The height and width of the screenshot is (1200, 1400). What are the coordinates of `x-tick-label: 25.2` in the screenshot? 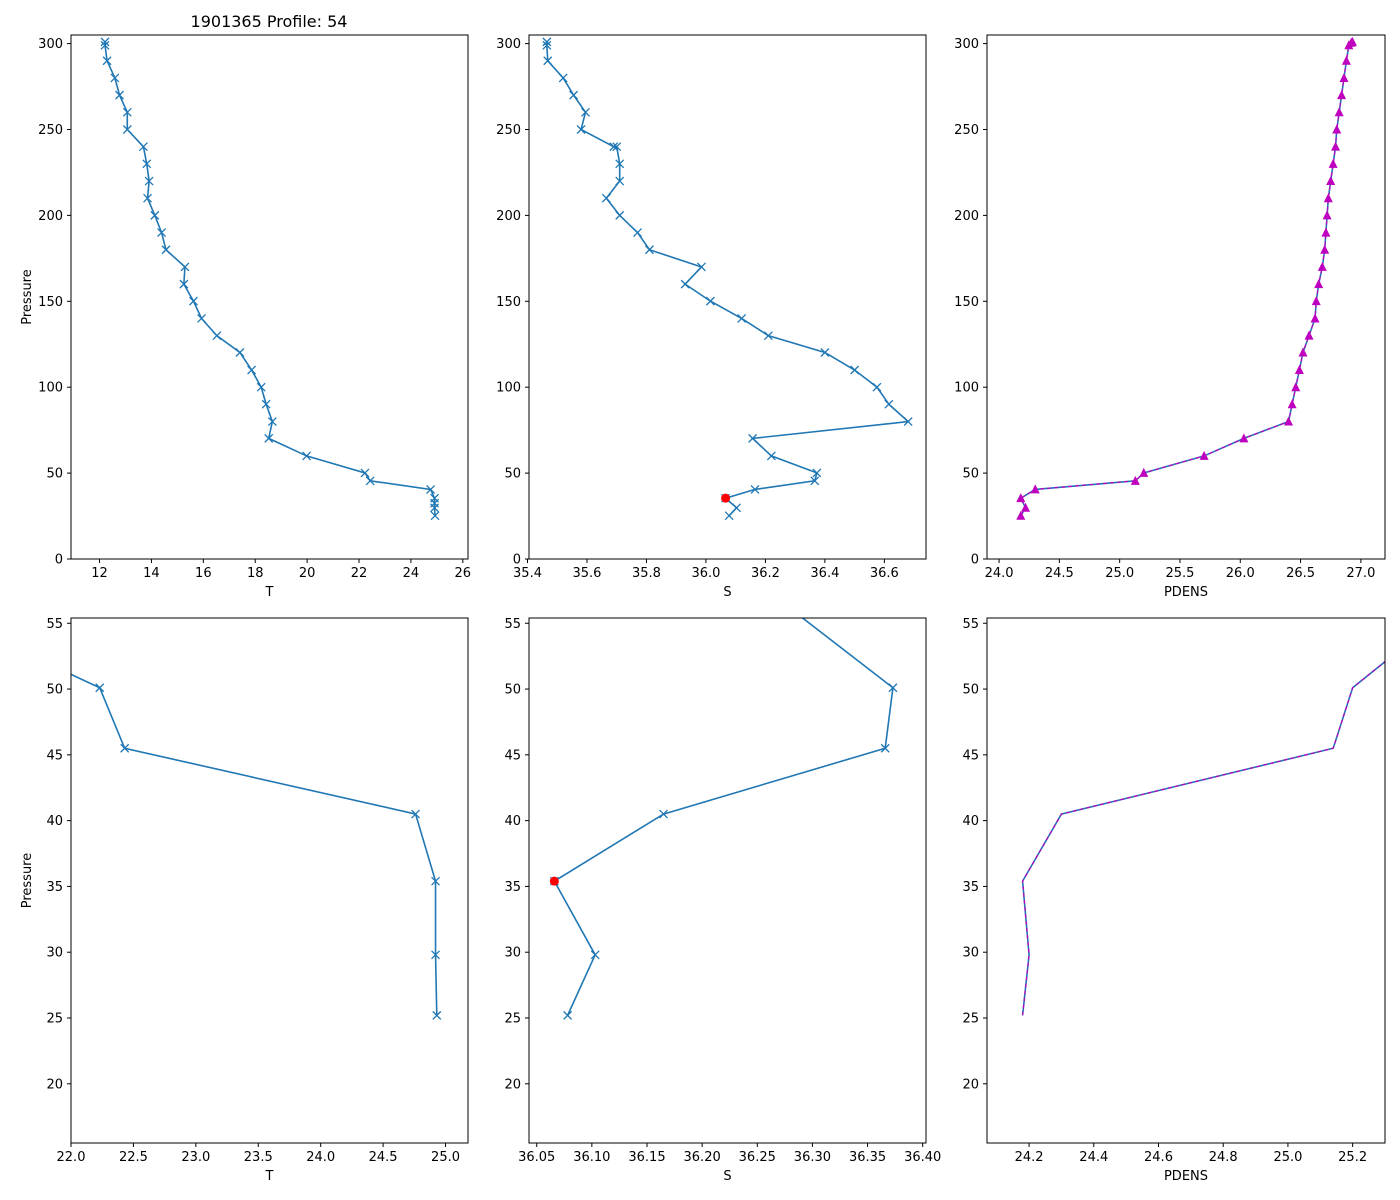 It's located at (1352, 1157).